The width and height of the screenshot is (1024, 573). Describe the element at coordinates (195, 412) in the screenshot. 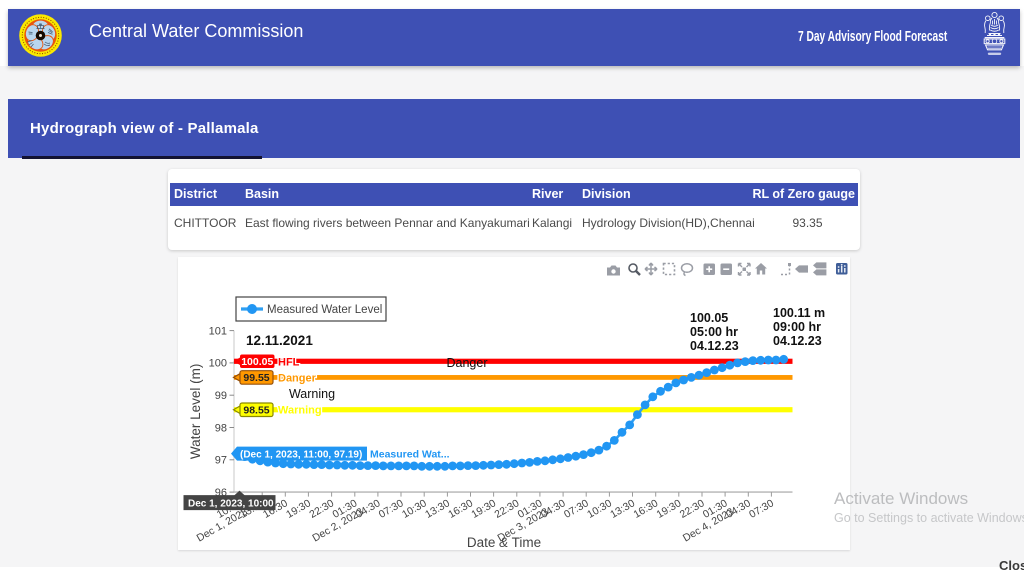

I see `svg-text: Water Level (m)` at that location.